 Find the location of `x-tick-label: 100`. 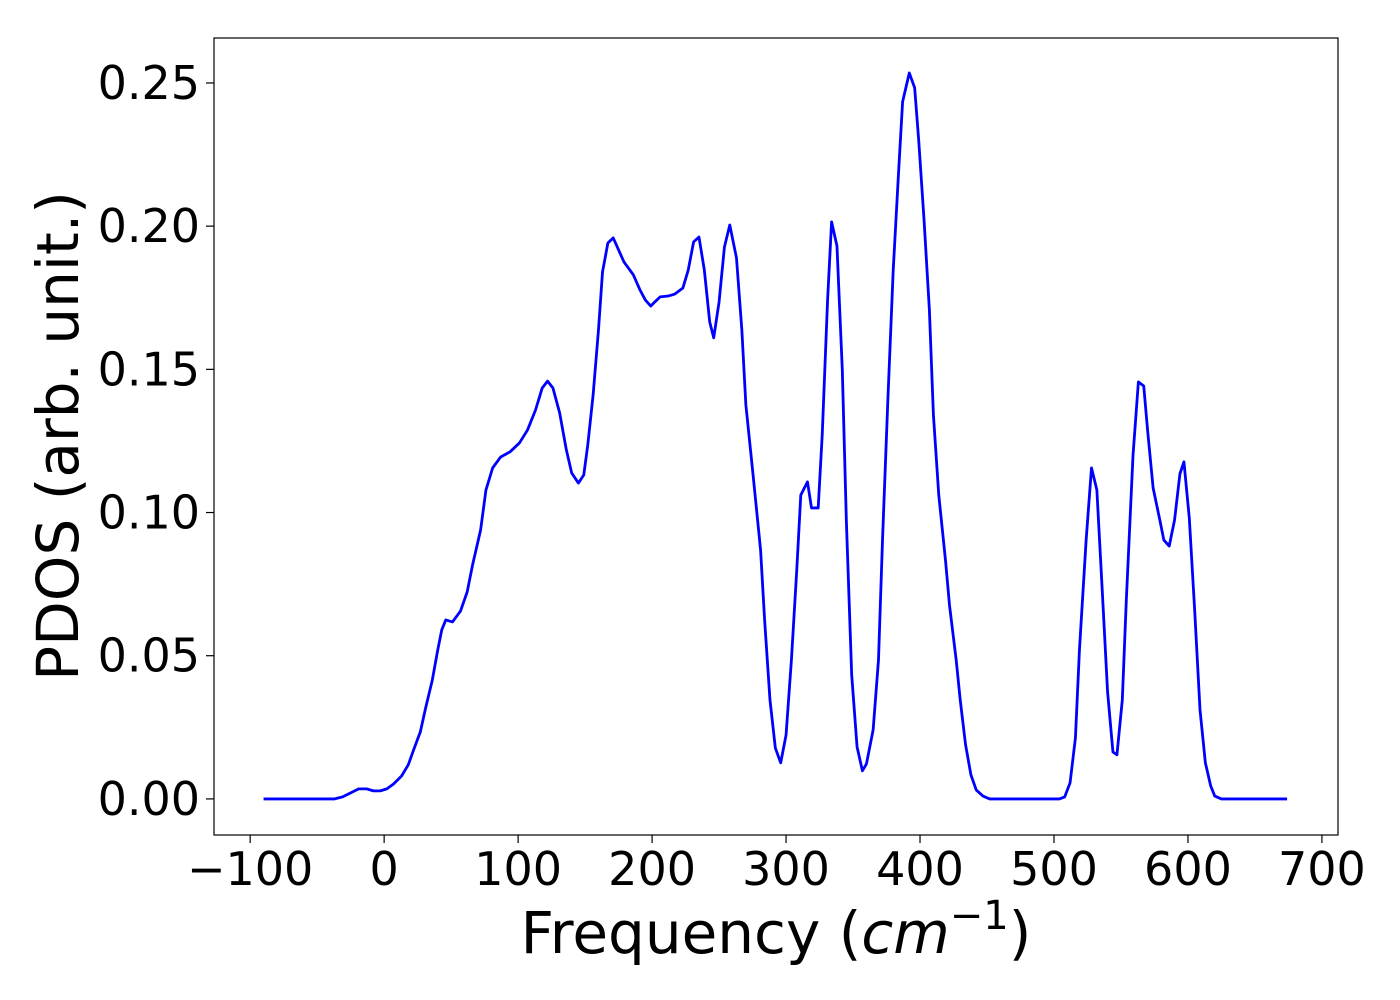

x-tick-label: 100 is located at coordinates (518, 869).